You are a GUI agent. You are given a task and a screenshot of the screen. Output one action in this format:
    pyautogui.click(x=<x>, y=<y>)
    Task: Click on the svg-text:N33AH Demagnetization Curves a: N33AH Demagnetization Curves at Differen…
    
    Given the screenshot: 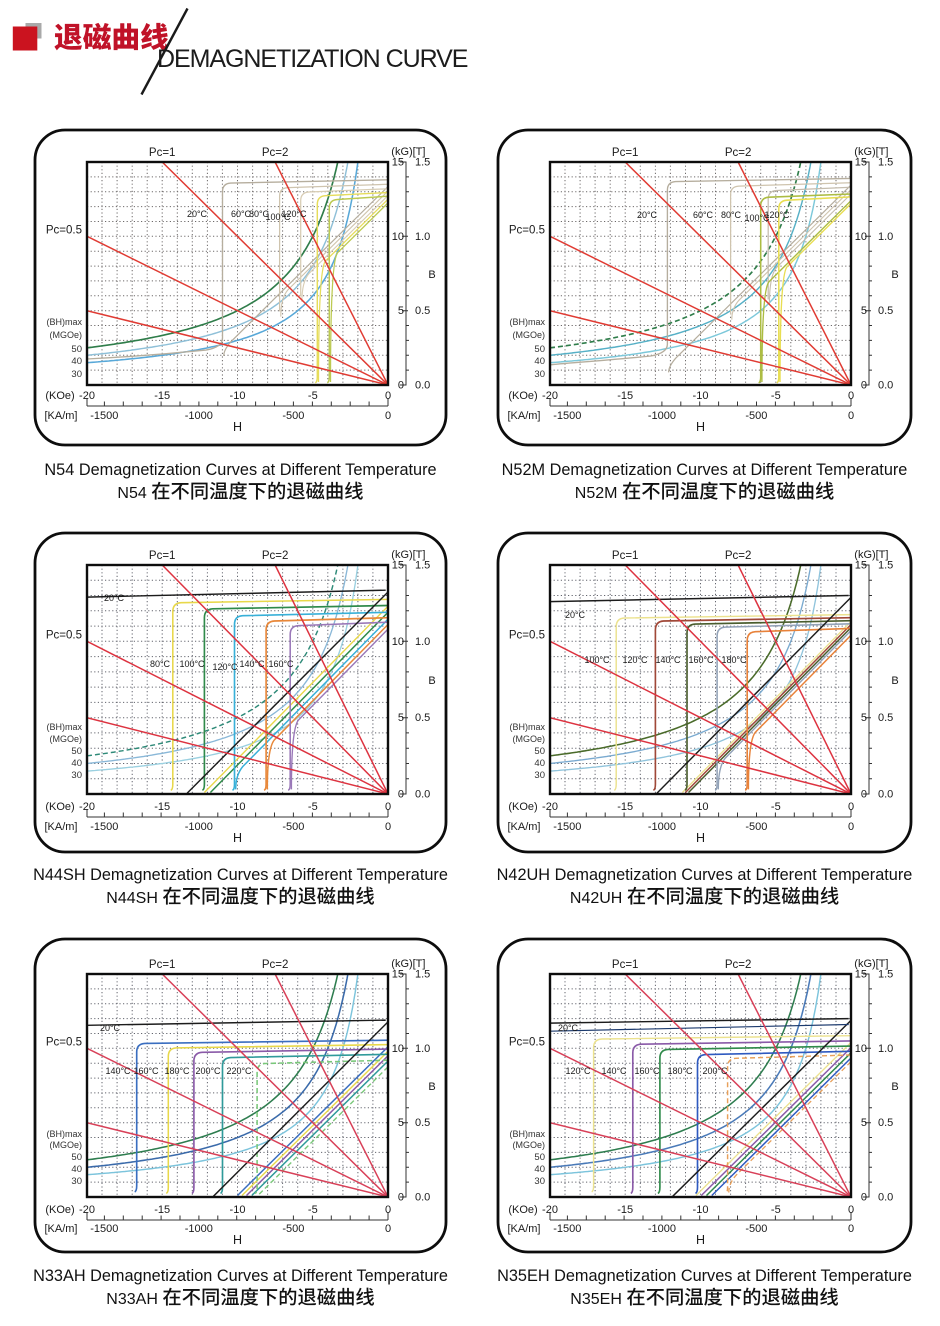 What is the action you would take?
    pyautogui.click(x=240, y=1276)
    